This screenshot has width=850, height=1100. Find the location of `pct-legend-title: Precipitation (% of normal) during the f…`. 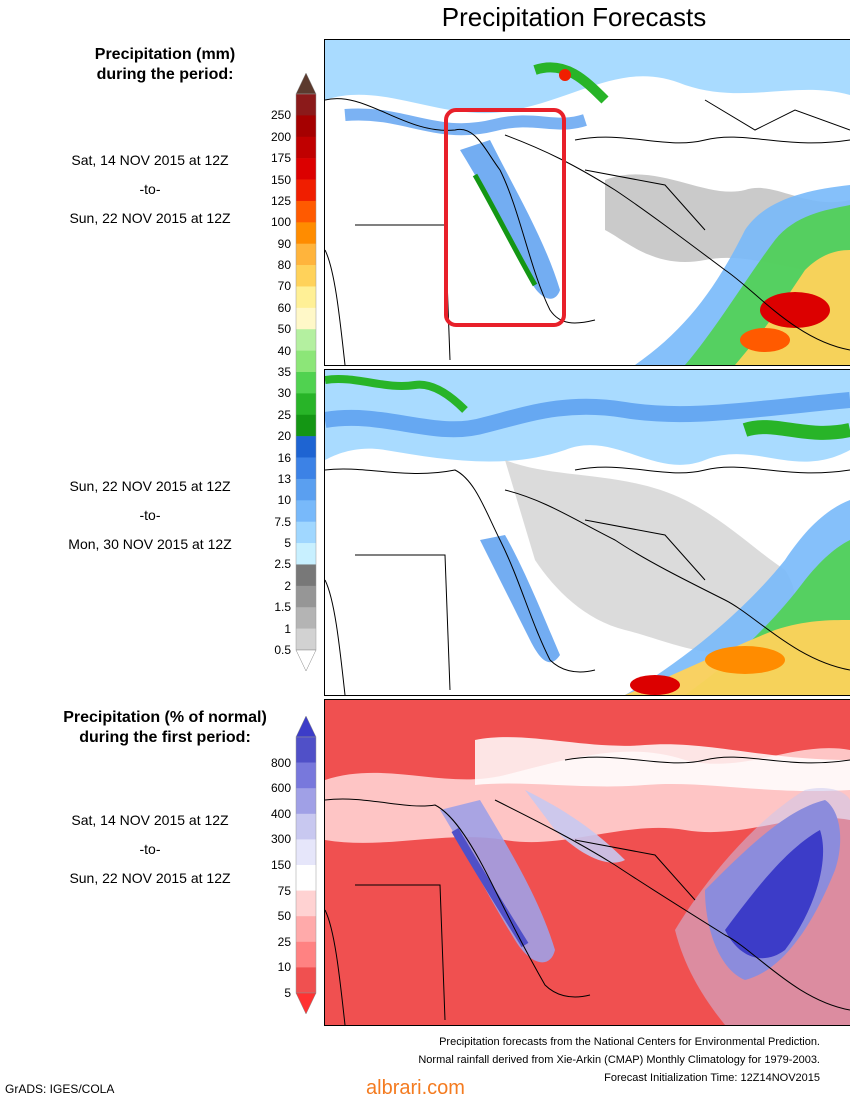

pct-legend-title: Precipitation (% of normal) during the f… is located at coordinates (165, 728).